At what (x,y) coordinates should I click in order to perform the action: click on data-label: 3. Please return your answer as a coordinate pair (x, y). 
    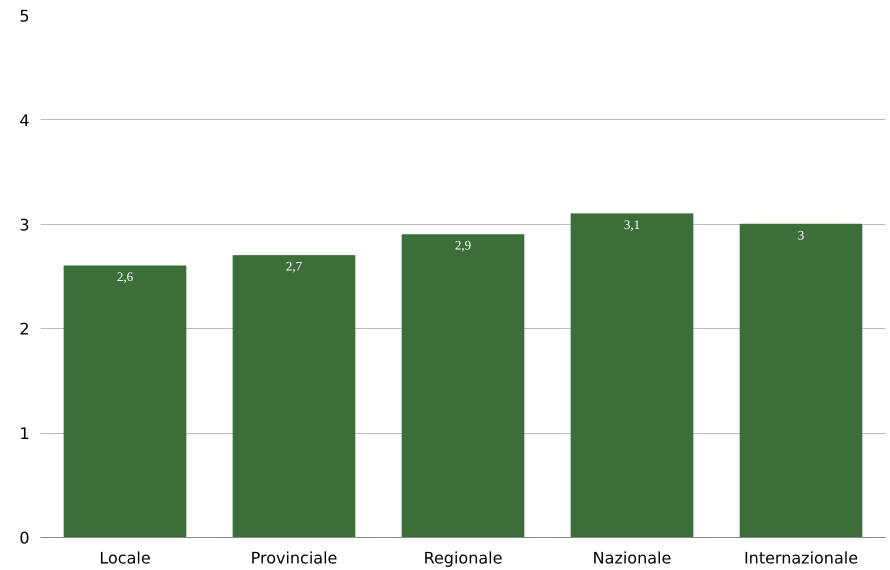
    Looking at the image, I should click on (801, 234).